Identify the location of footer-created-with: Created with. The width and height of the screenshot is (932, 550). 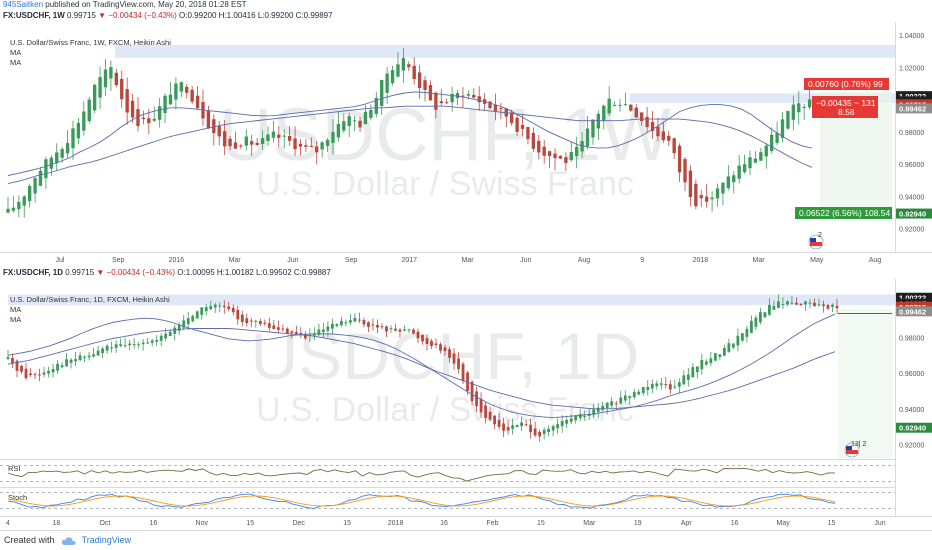
(29, 540).